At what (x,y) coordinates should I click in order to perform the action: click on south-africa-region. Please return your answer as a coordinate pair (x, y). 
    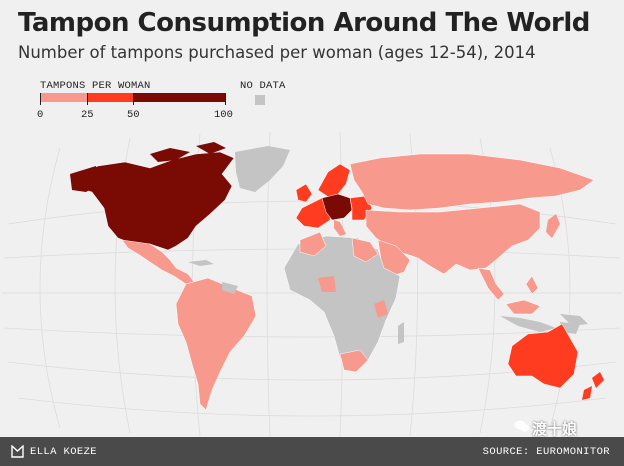
    Looking at the image, I should click on (354, 361).